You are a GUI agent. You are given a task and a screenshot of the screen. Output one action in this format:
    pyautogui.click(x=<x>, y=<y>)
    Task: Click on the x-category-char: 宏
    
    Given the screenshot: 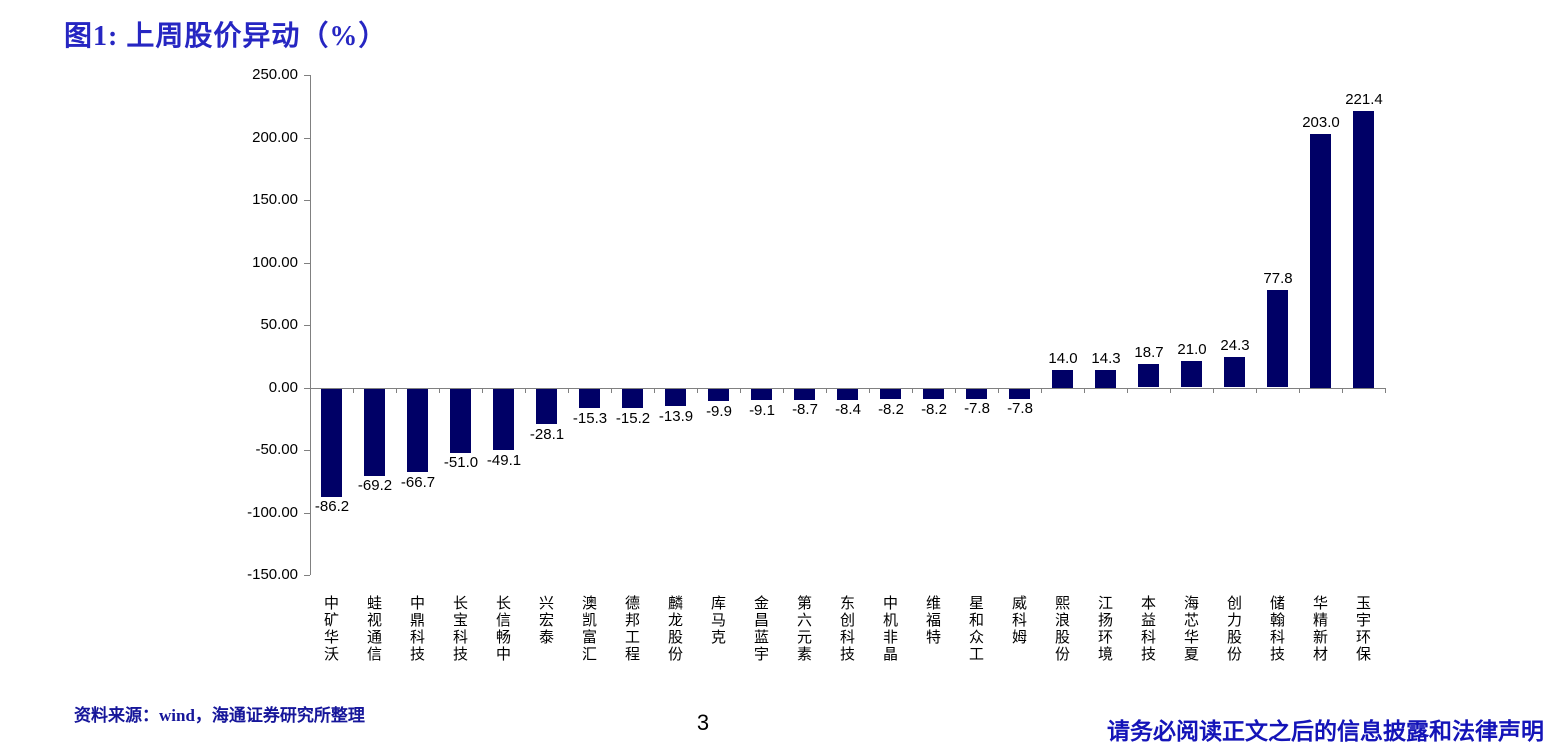 What is the action you would take?
    pyautogui.click(x=546, y=621)
    